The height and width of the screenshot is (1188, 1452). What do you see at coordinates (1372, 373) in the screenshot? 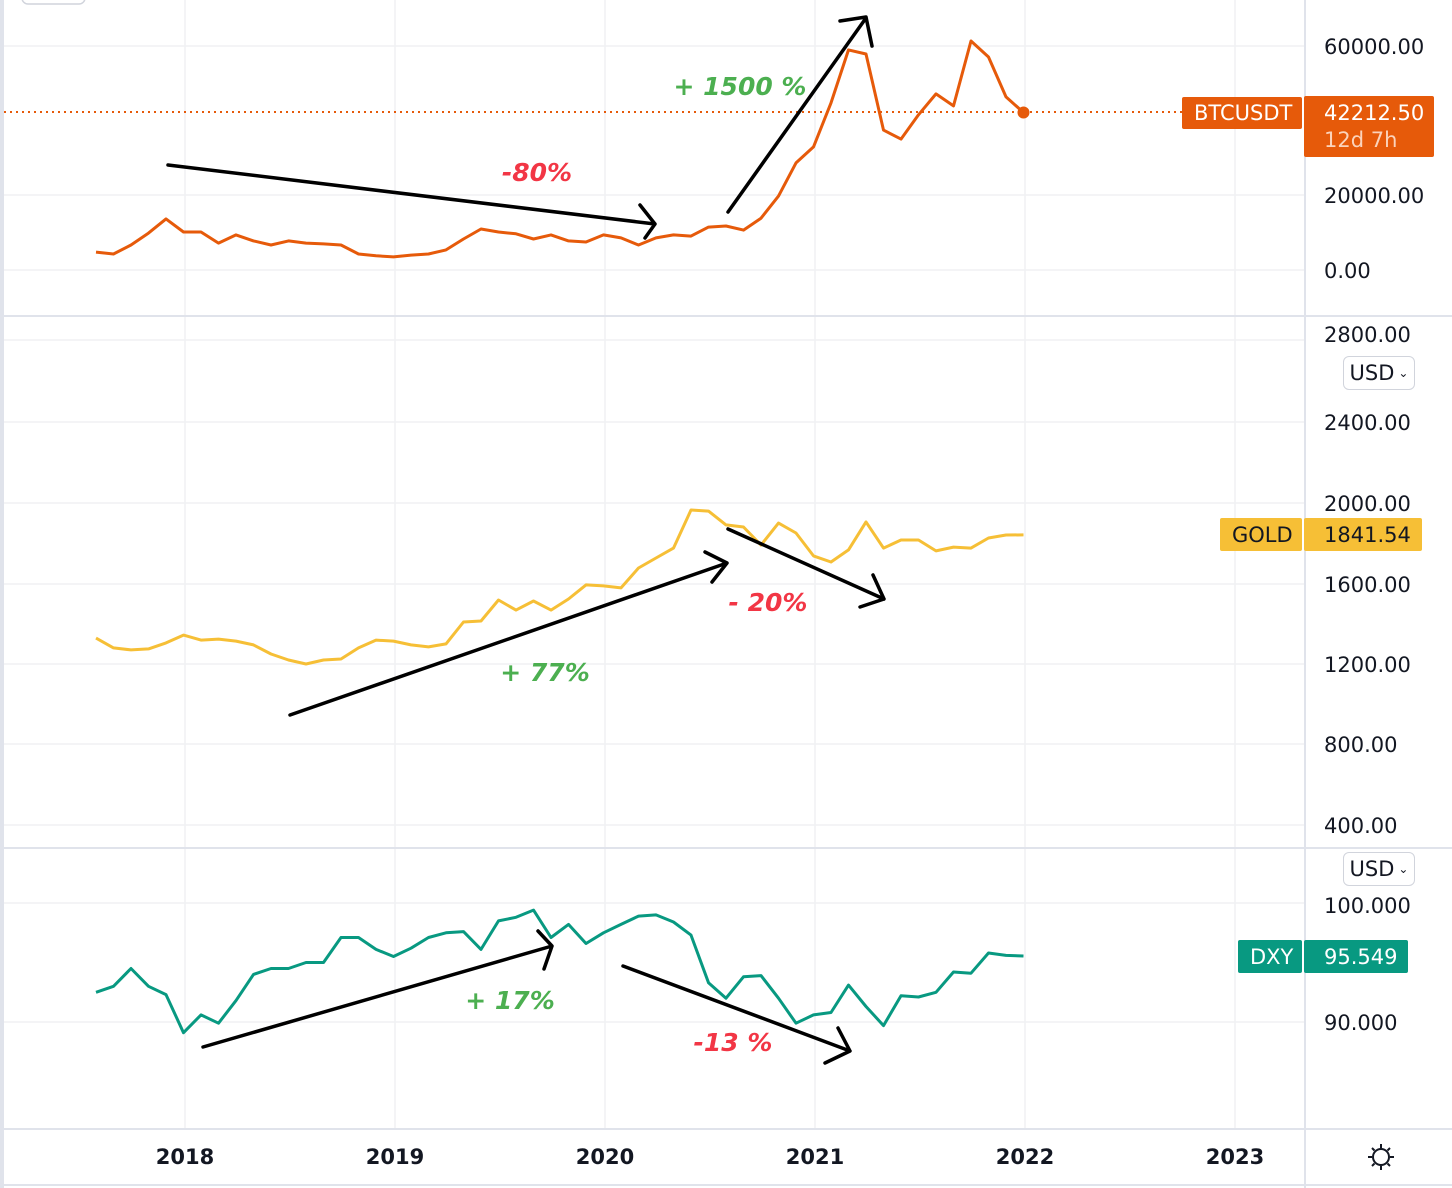
I see `gold-currency-text: USD` at bounding box center [1372, 373].